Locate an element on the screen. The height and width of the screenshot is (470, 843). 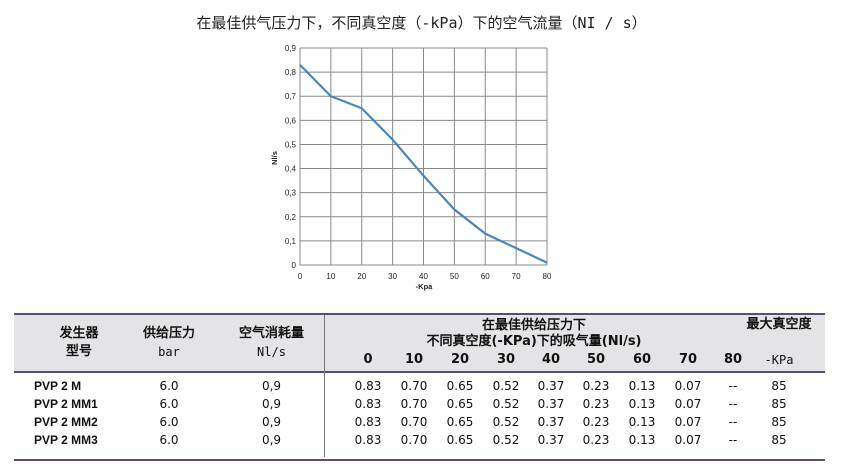
y-tick-label: 0,5 is located at coordinates (291, 144).